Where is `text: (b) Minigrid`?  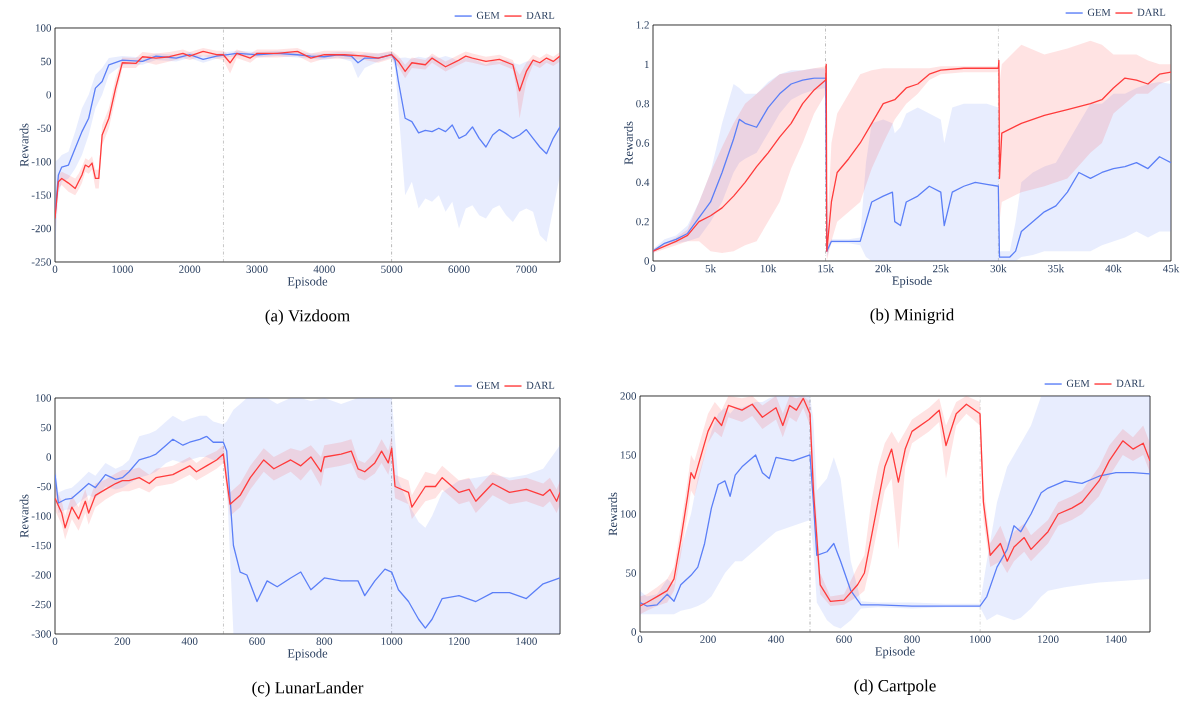 text: (b) Minigrid is located at coordinates (912, 316).